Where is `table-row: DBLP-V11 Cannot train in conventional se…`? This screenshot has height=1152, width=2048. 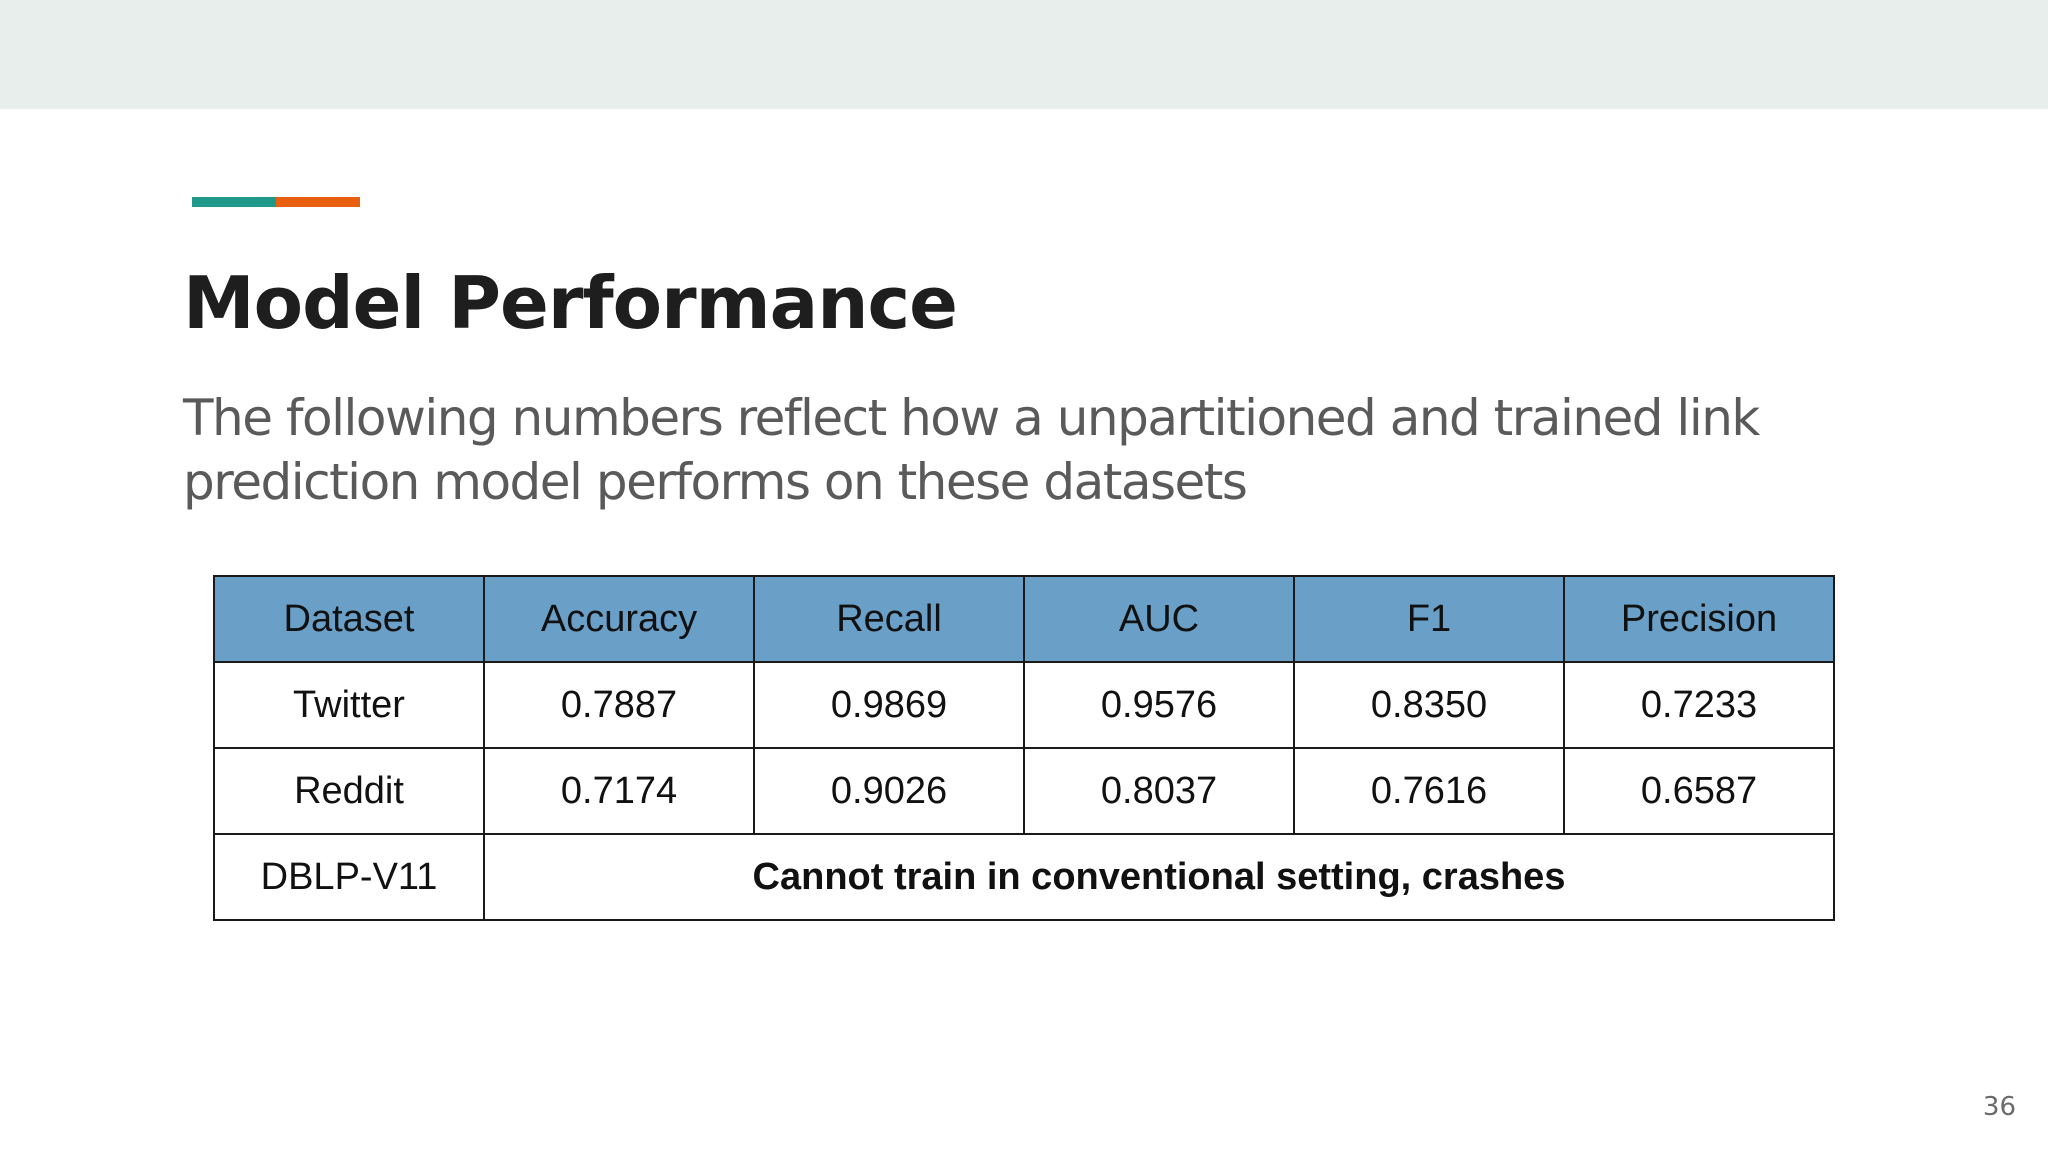
table-row: DBLP-V11 Cannot train in conventional se… is located at coordinates (1024, 877).